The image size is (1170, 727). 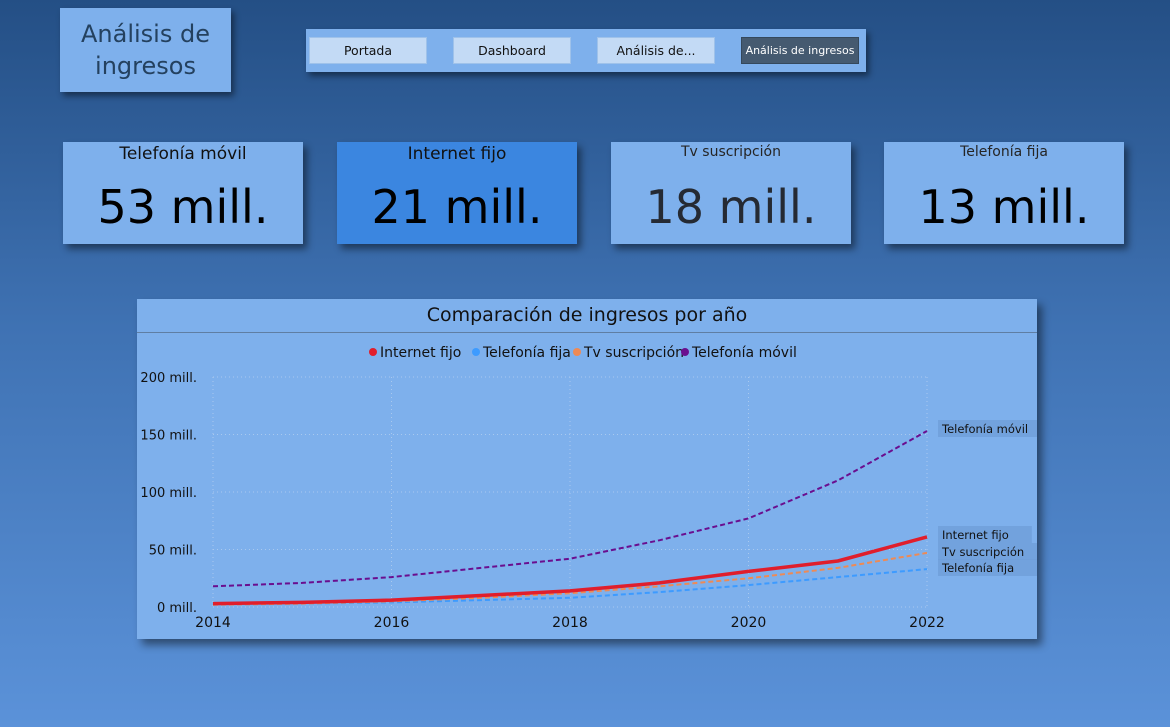 What do you see at coordinates (587, 316) in the screenshot?
I see `chart-title: Comparación de ingresos por año` at bounding box center [587, 316].